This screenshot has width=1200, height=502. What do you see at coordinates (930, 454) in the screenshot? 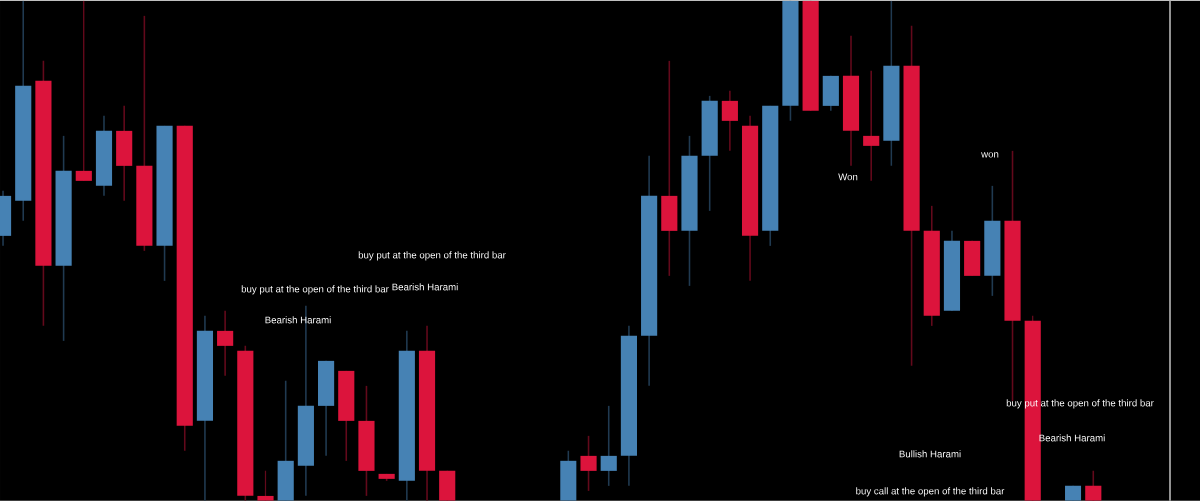
I see `annotation: Bullish Harami` at bounding box center [930, 454].